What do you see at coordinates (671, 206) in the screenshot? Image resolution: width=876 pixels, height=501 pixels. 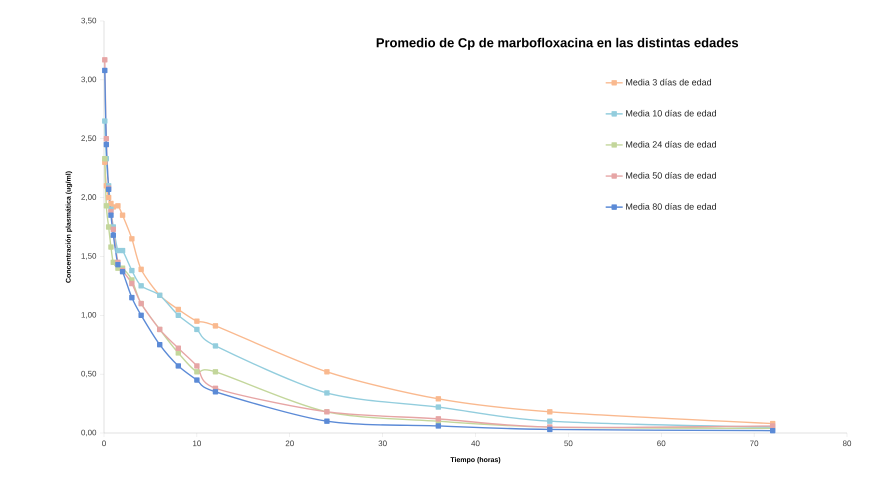 I see `legend-label: Media 80 días de edad` at bounding box center [671, 206].